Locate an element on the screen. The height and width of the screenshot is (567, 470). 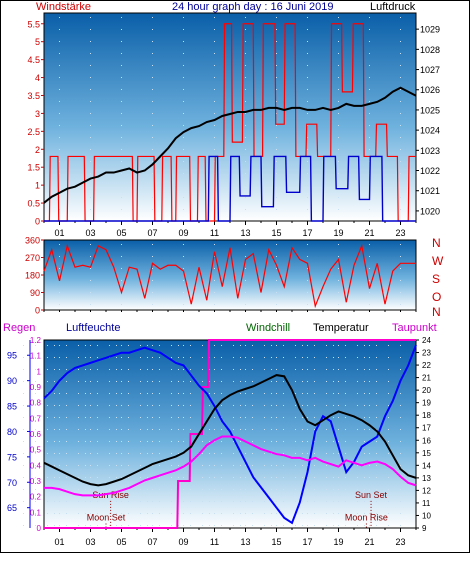
pressure-axis-tick-label: 1024 is located at coordinates (430, 131).